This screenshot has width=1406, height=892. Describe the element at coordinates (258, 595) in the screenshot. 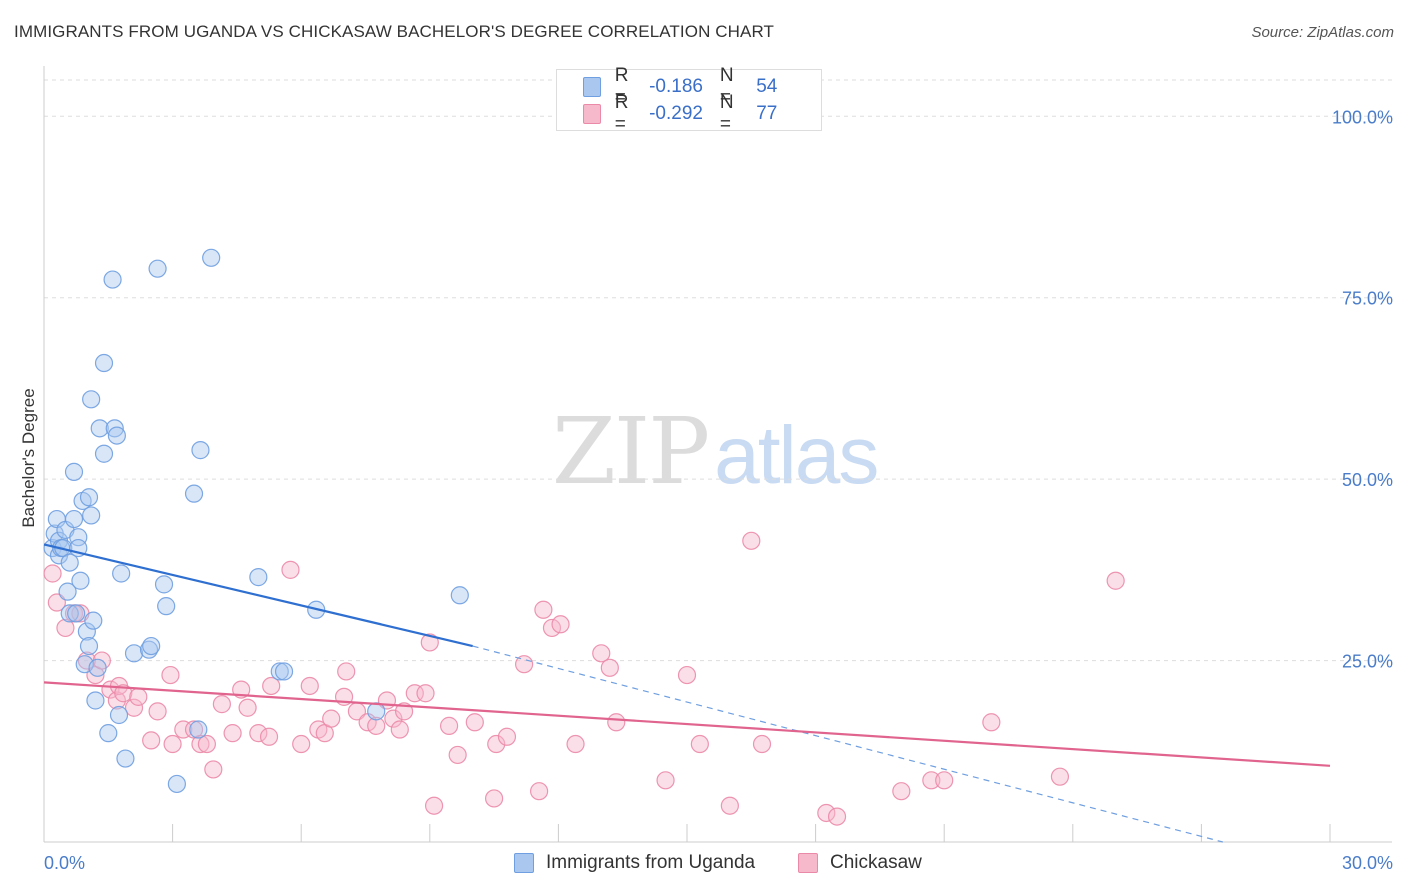

I see `trend-line-uganda` at that location.